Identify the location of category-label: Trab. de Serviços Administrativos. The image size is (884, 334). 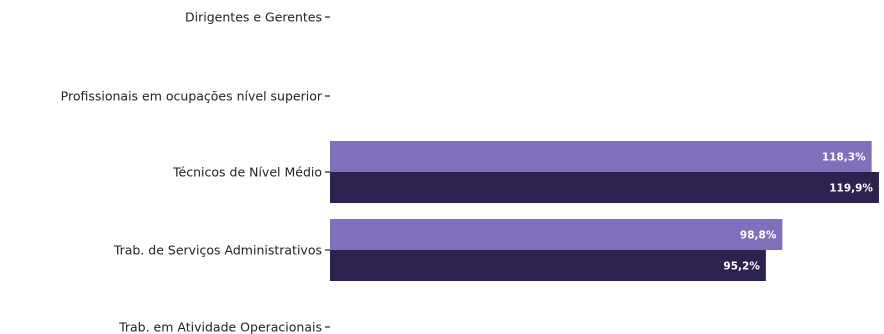
(217, 250).